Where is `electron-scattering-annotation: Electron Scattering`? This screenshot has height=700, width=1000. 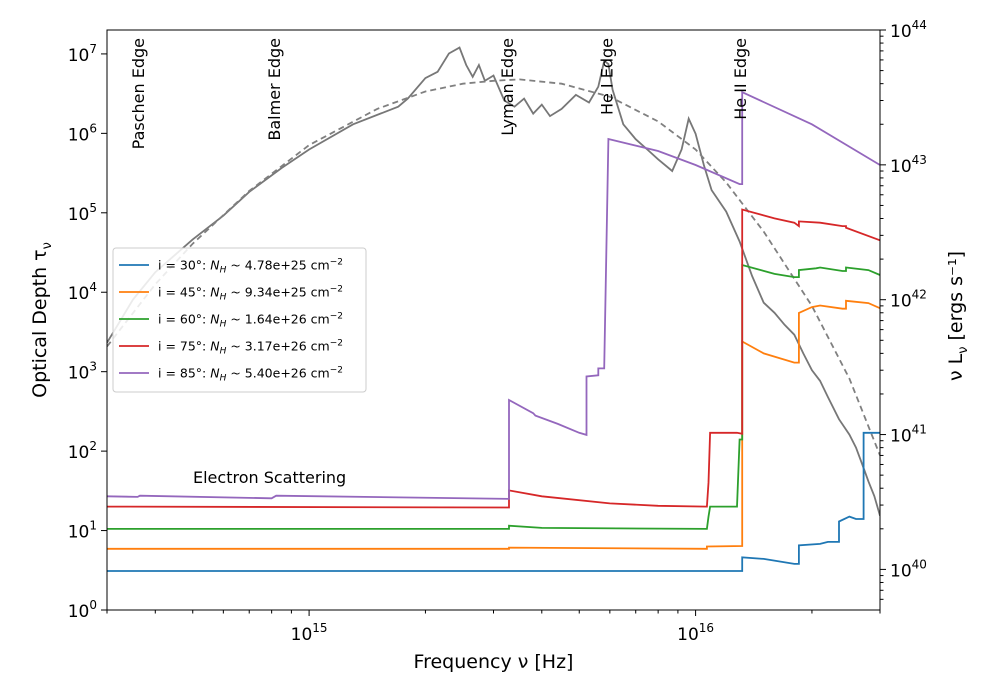
electron-scattering-annotation: Electron Scattering is located at coordinates (269, 477).